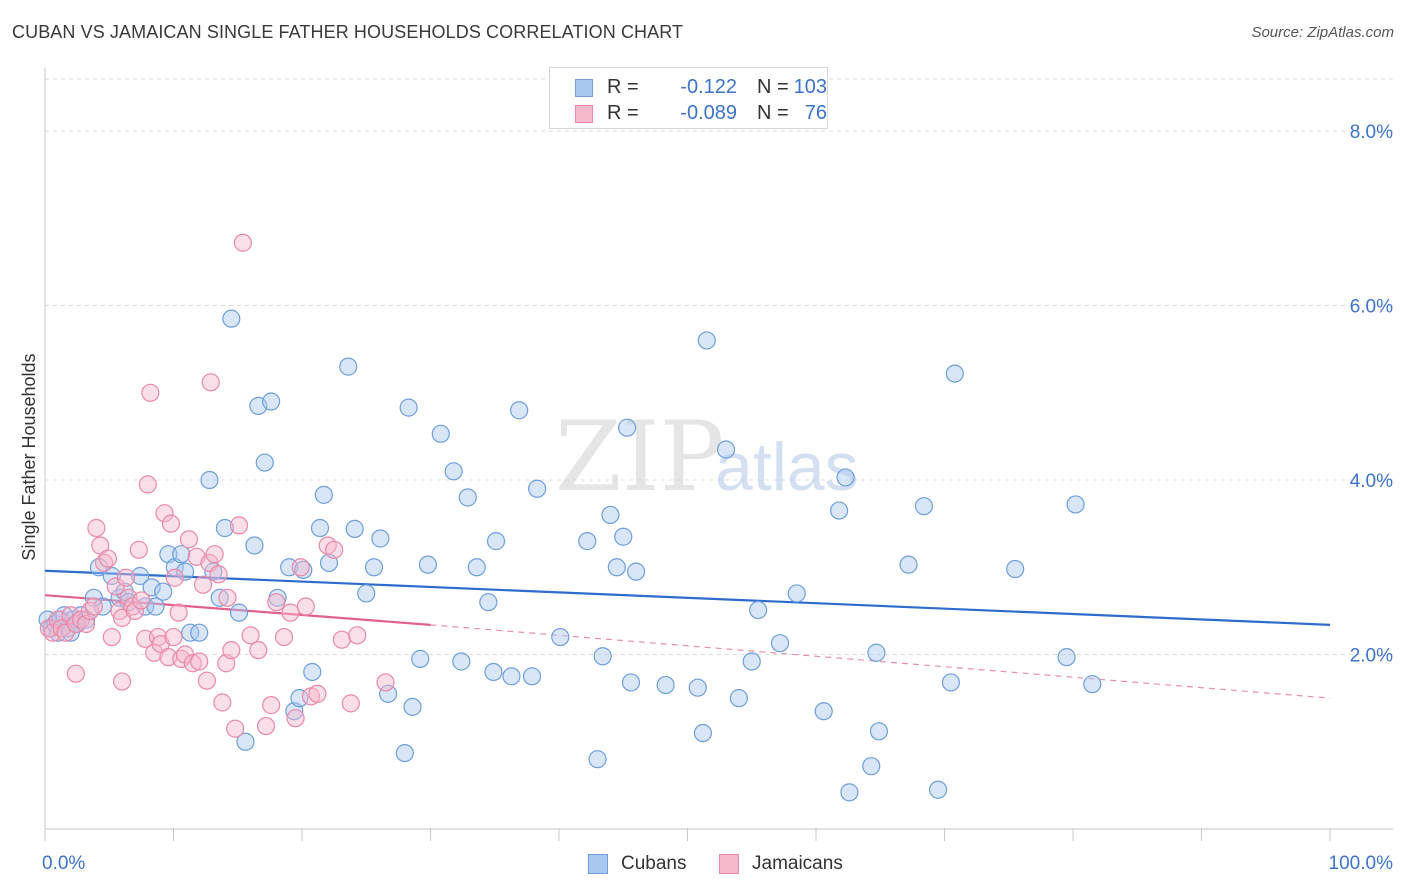 The width and height of the screenshot is (1406, 892). I want to click on n-value: 76, so click(815, 113).